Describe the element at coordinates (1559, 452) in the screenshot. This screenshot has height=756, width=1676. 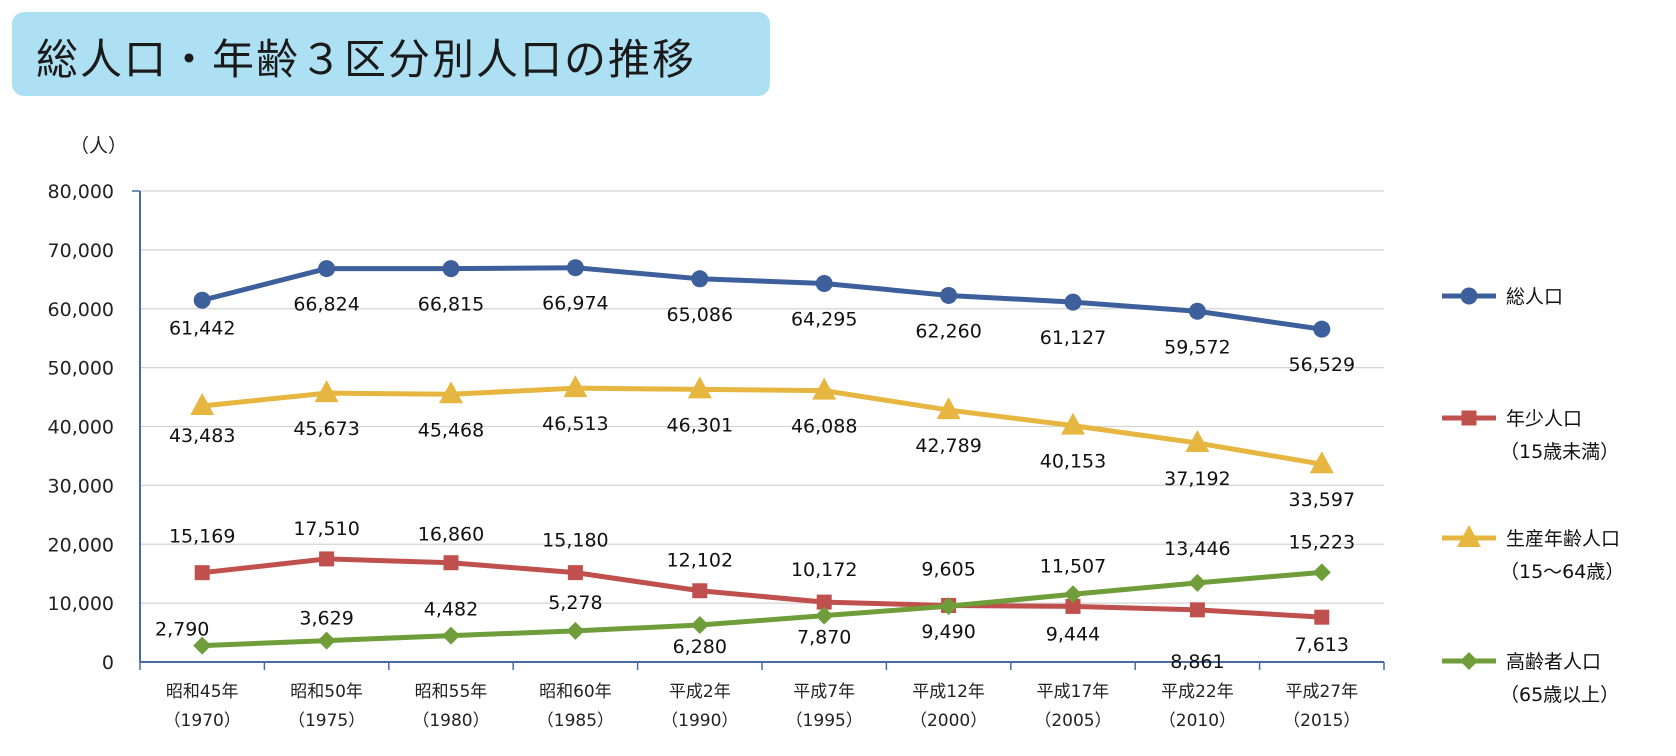
I see `youth-legend-sublabel: （15歳未満）` at that location.